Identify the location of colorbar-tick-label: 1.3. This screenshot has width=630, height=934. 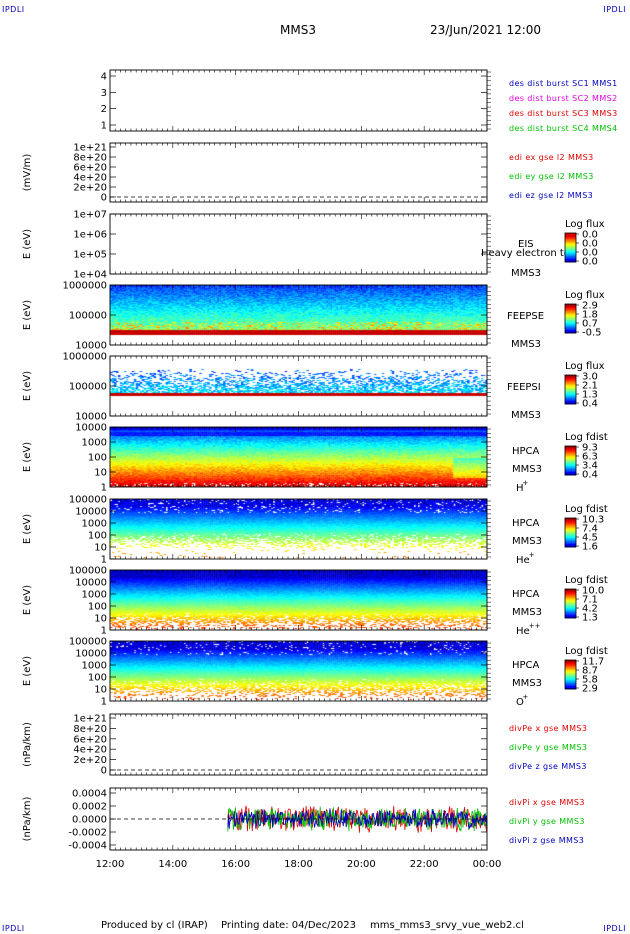
(590, 395).